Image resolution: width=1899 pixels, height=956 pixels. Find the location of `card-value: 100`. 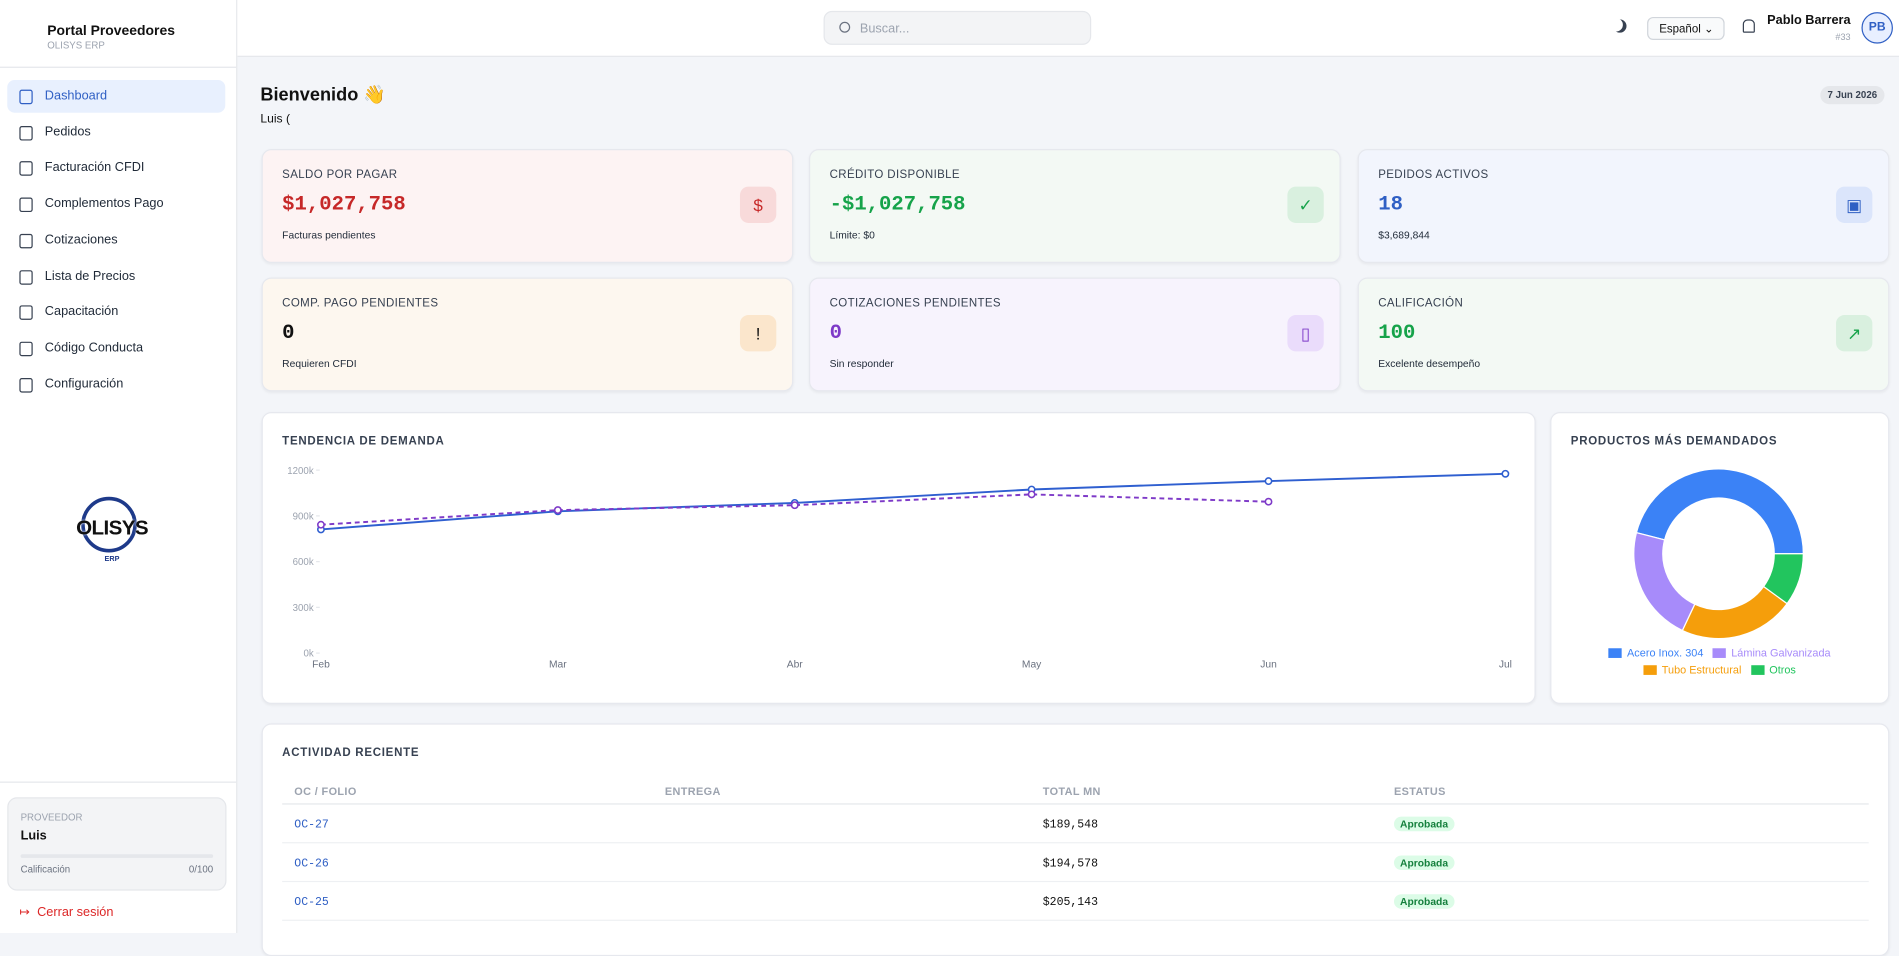

card-value: 100 is located at coordinates (1397, 334).